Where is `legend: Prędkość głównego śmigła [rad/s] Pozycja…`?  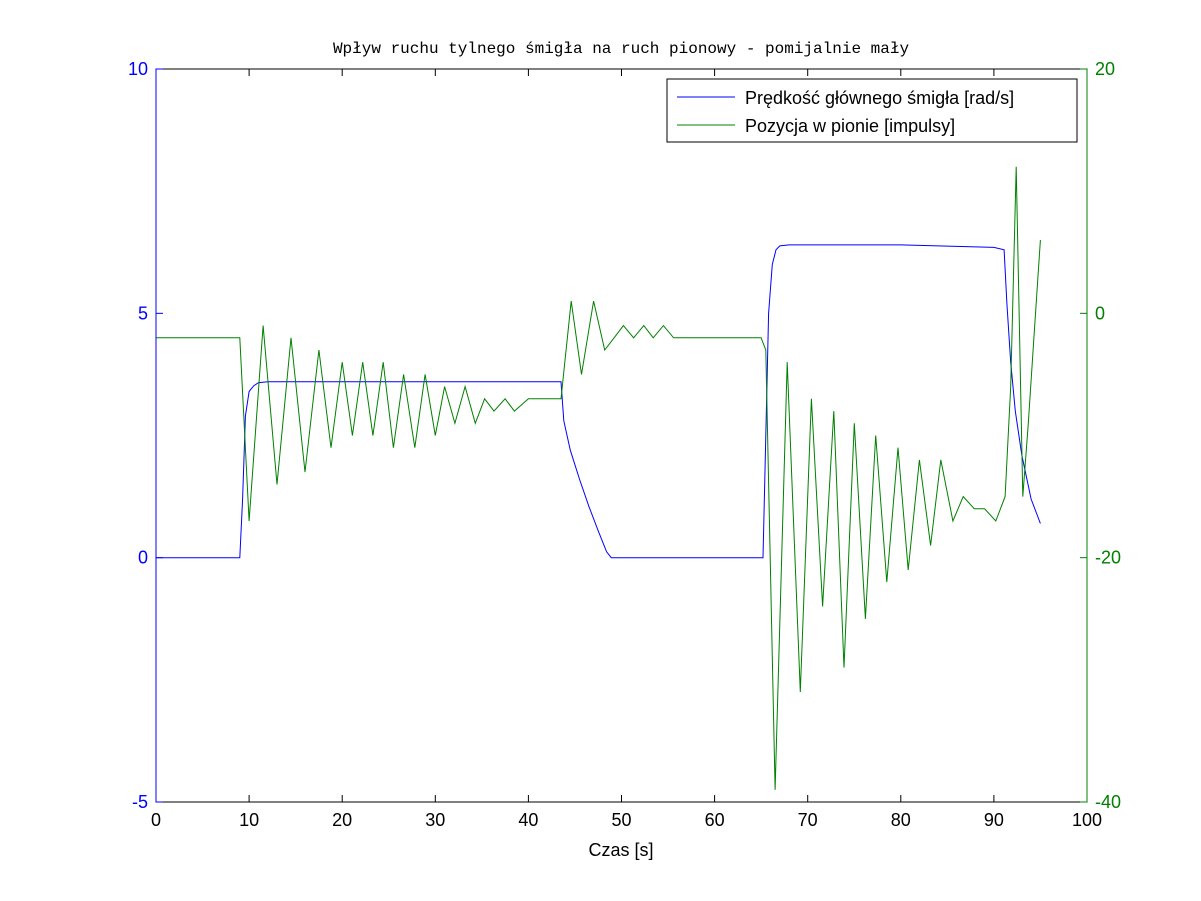 legend: Prędkość głównego śmigła [rad/s] Pozycja… is located at coordinates (872, 110).